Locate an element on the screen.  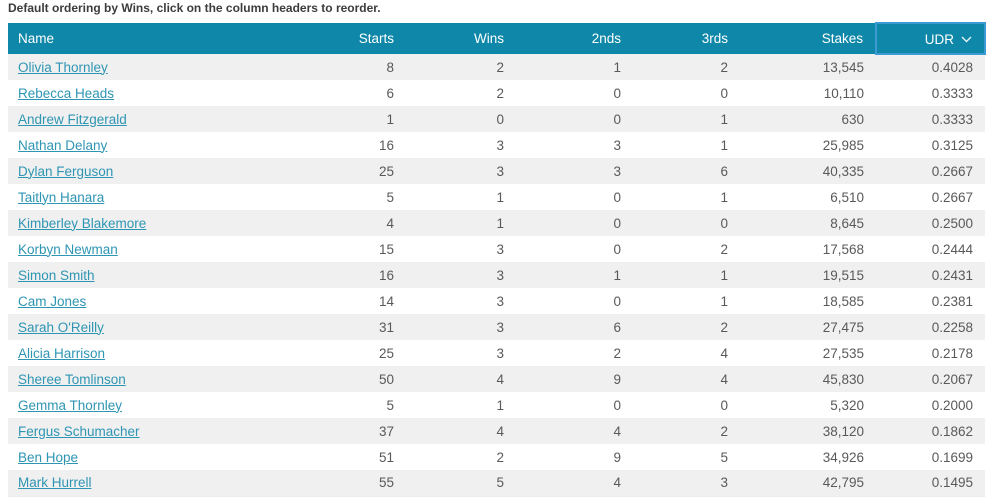
name-link: Alicia Harrison is located at coordinates (62, 353).